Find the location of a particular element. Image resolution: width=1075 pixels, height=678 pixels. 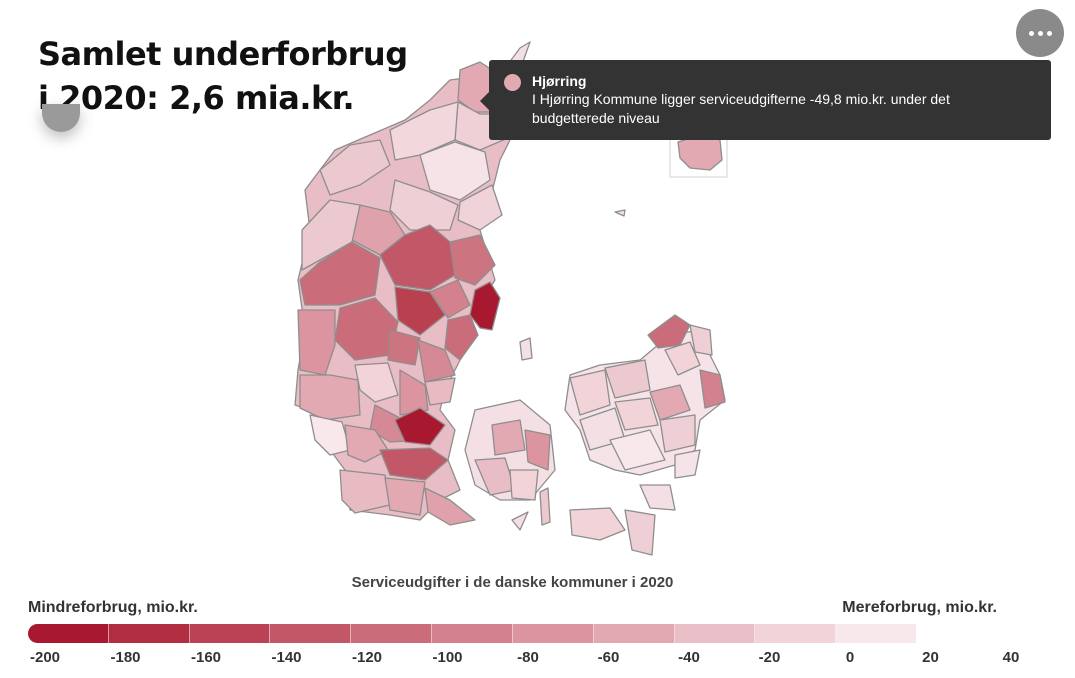

municipality-ringkoebing is located at coordinates (316, 342).